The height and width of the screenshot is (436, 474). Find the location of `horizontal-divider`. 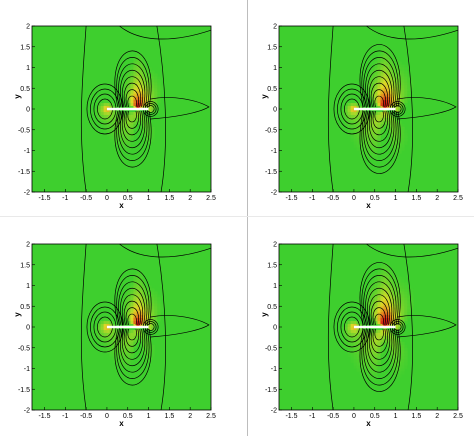

horizontal-divider is located at coordinates (237, 216).